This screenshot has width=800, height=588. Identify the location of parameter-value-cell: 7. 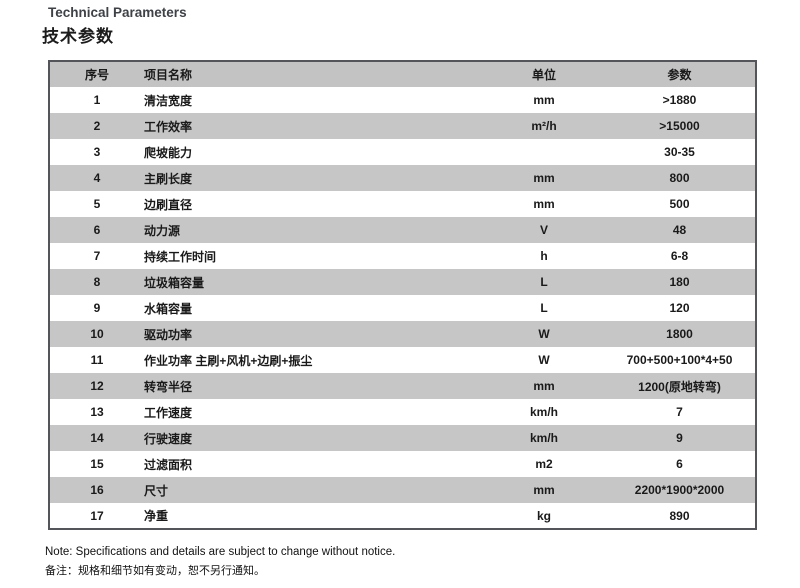
(679, 412).